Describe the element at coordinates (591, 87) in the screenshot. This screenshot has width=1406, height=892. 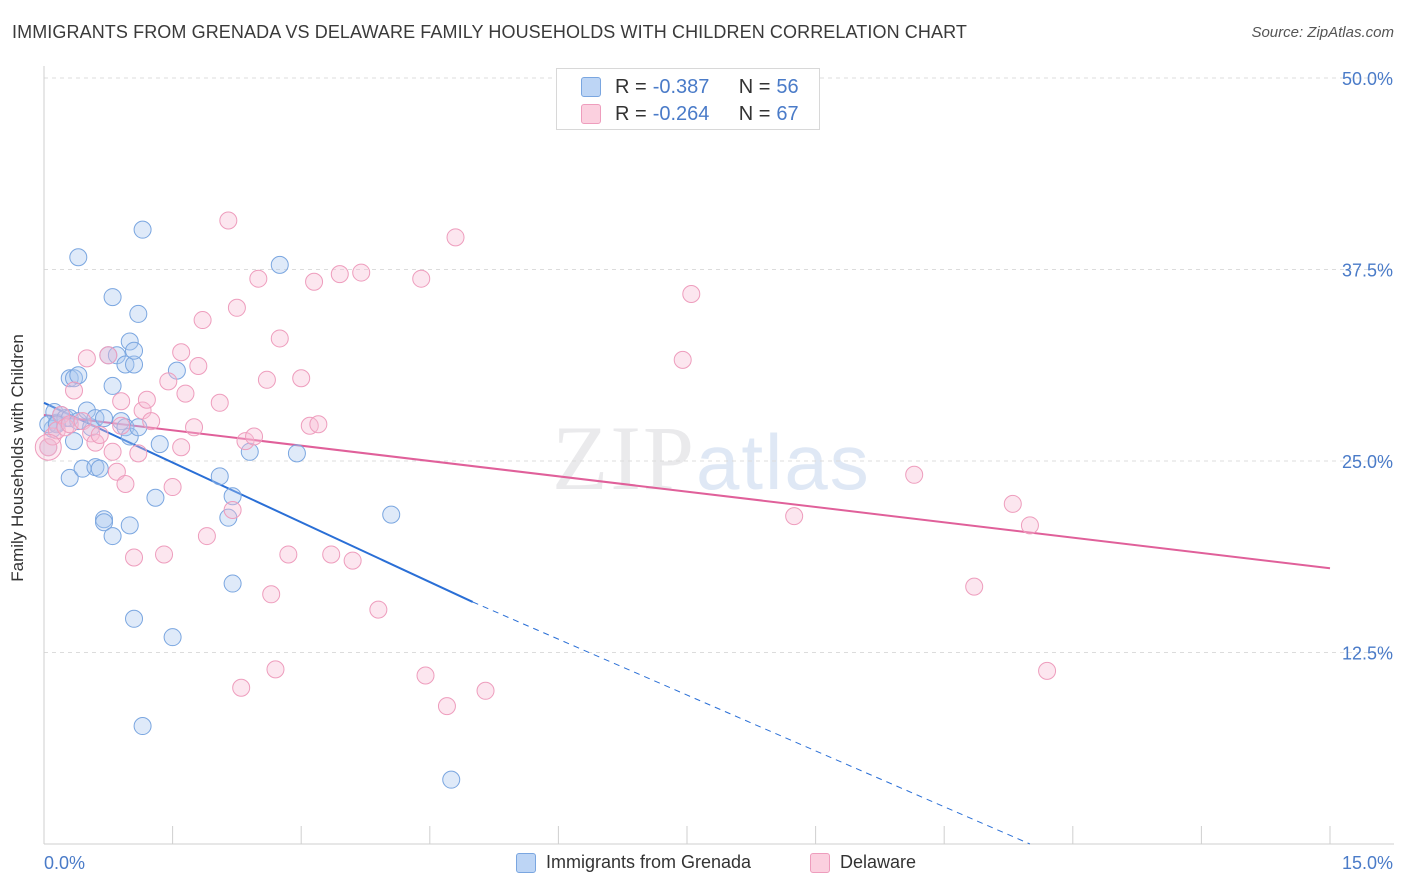
I see `legend-swatch-blue` at that location.